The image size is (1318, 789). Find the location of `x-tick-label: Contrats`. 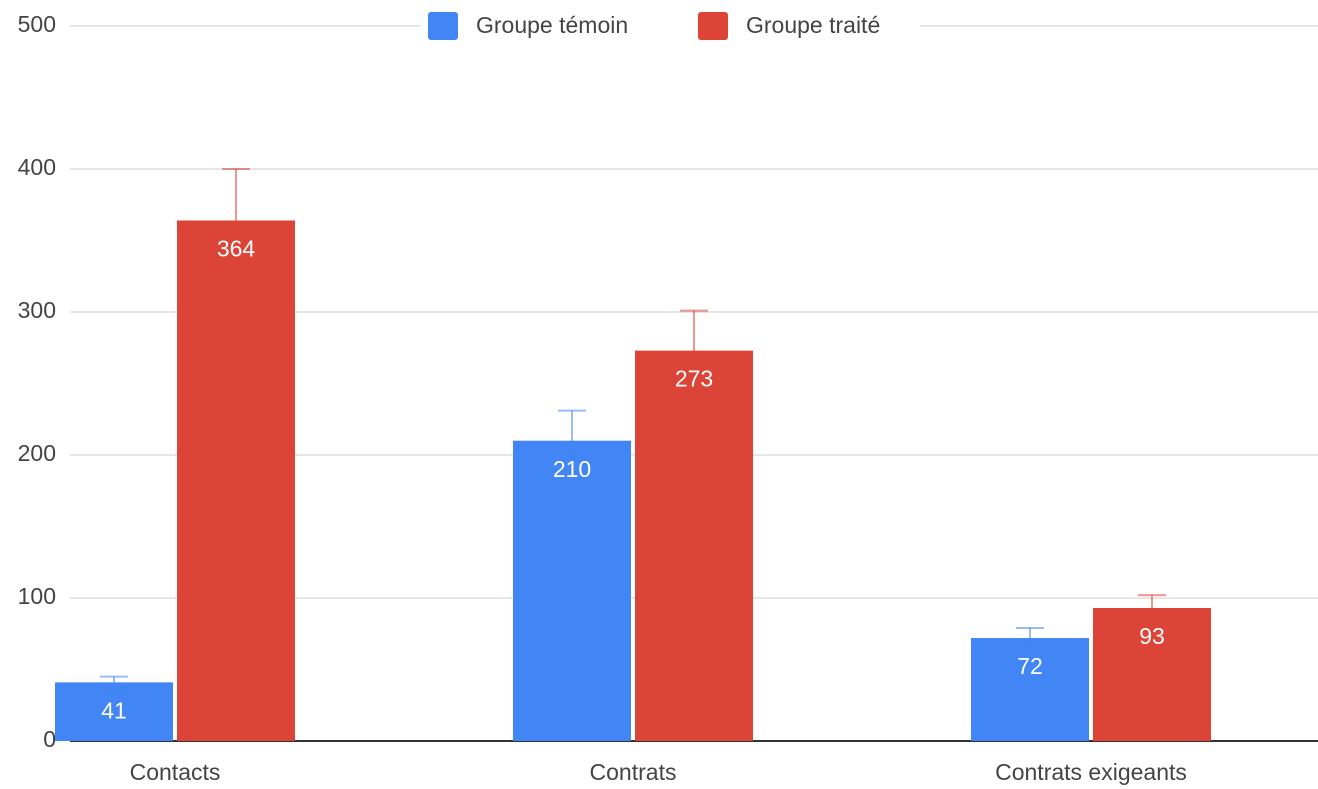

x-tick-label: Contrats is located at coordinates (633, 772).